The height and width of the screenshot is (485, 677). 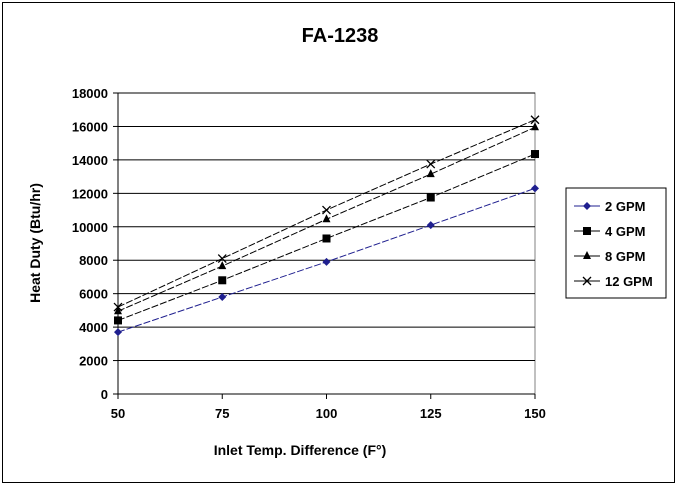 What do you see at coordinates (90, 126) in the screenshot?
I see `y-tick-label: 16000` at bounding box center [90, 126].